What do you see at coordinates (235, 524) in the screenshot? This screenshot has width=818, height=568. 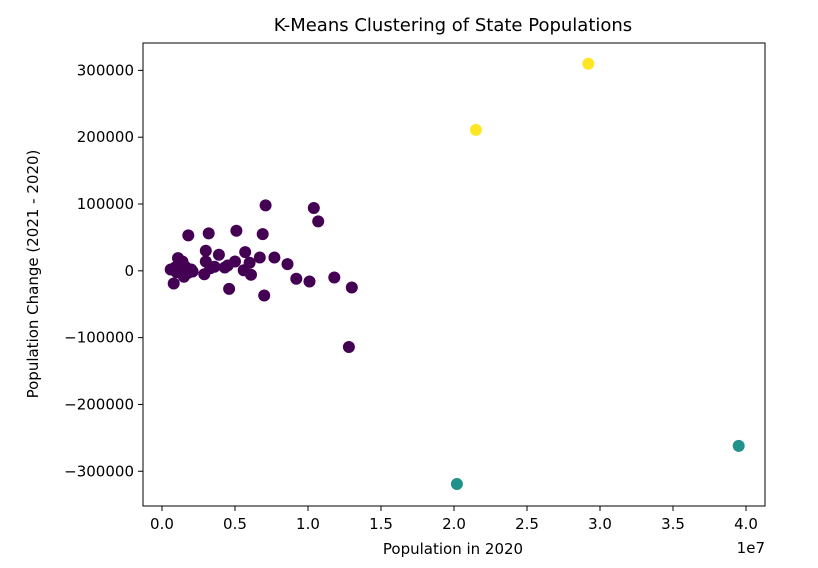 I see `x-tick-label: 0.5` at bounding box center [235, 524].